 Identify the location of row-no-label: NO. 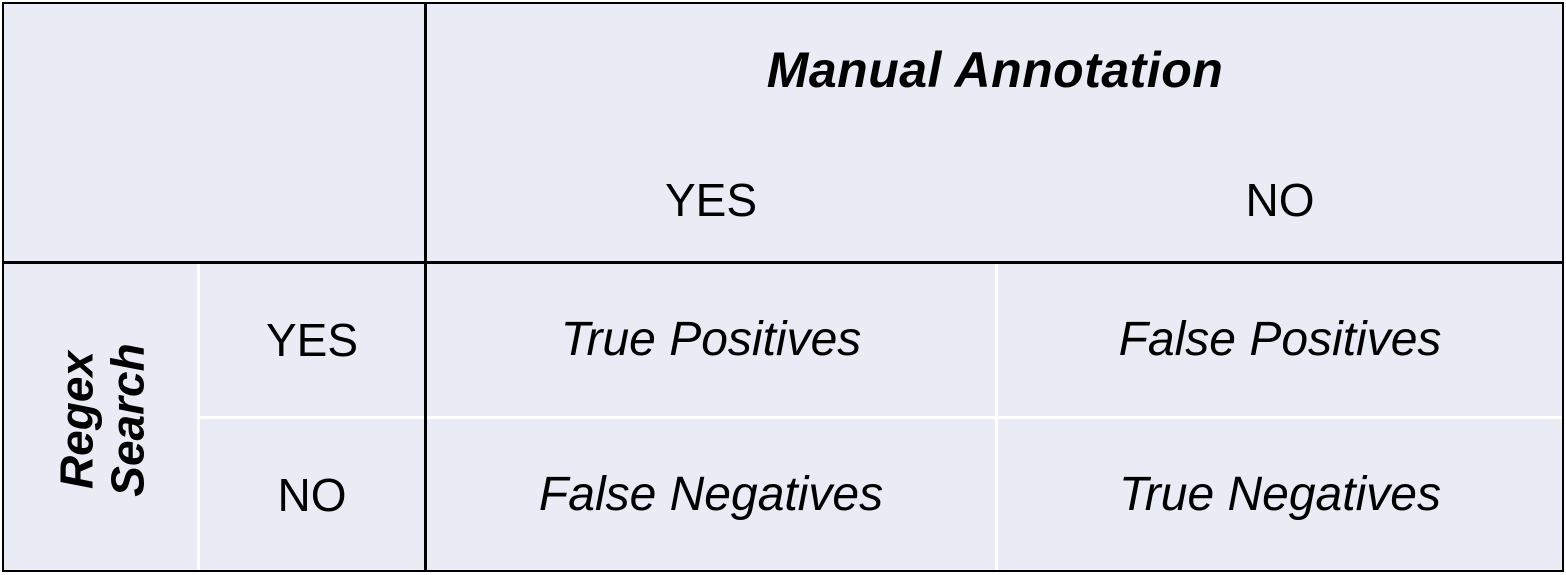
(312, 494).